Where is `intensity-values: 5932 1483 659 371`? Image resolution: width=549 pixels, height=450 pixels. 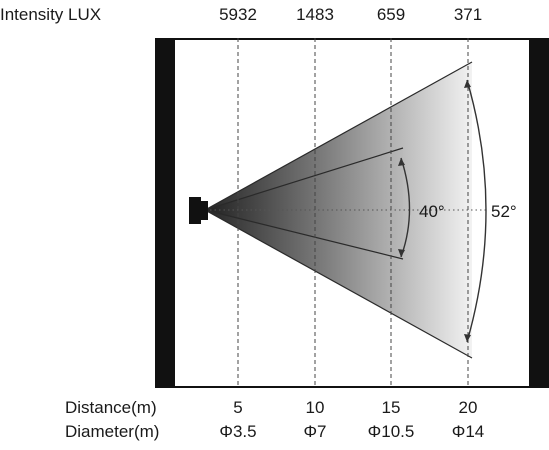
intensity-values: 5932 1483 659 371 is located at coordinates (350, 14).